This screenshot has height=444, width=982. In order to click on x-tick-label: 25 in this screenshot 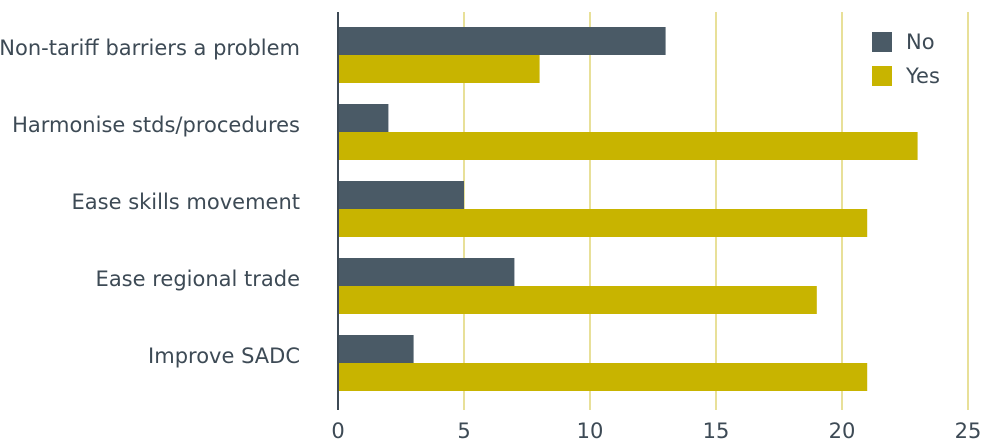, I will do `click(968, 431)`.